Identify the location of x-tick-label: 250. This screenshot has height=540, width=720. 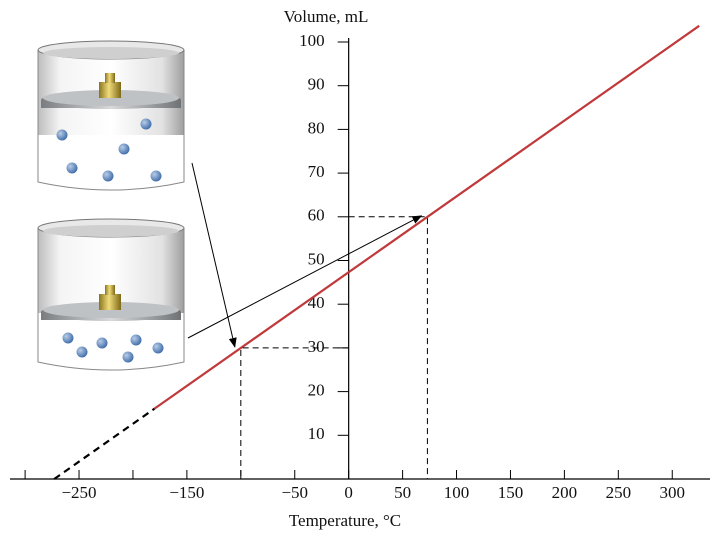
(619, 492).